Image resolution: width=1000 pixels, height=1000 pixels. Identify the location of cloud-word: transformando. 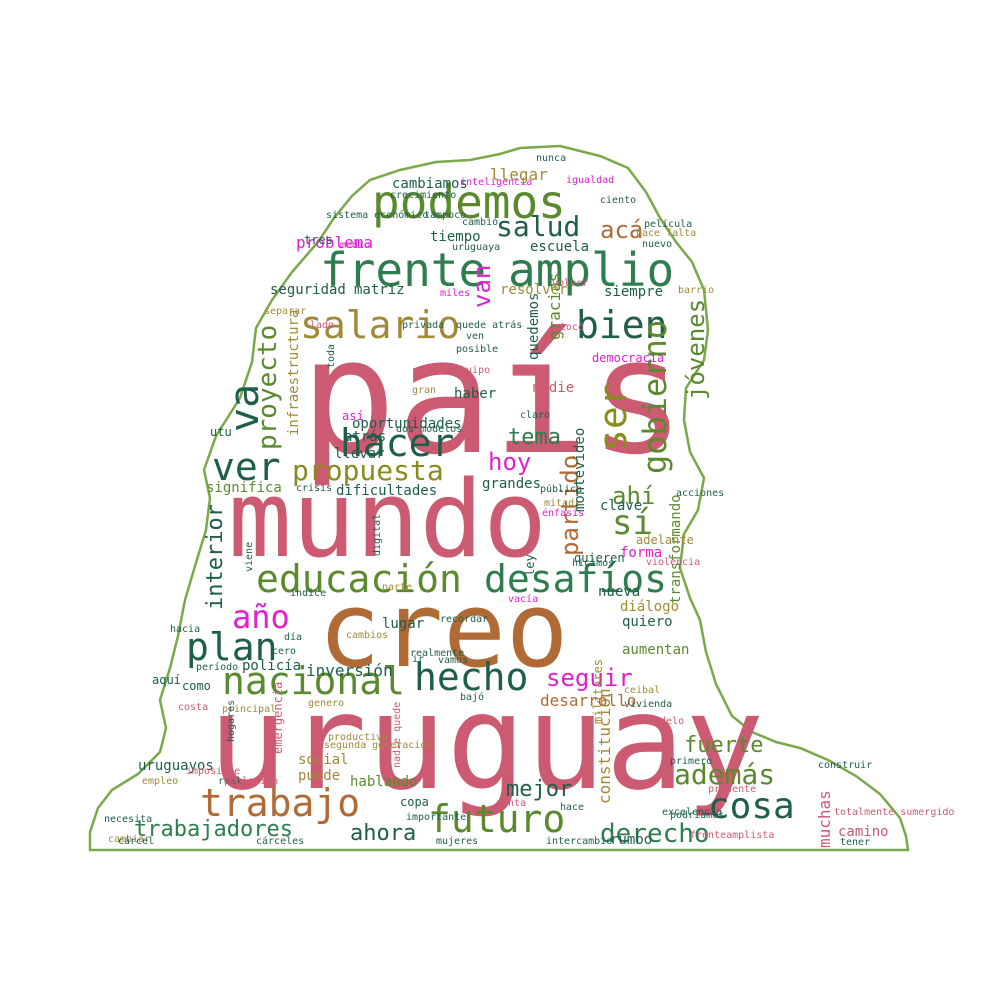
(676, 549).